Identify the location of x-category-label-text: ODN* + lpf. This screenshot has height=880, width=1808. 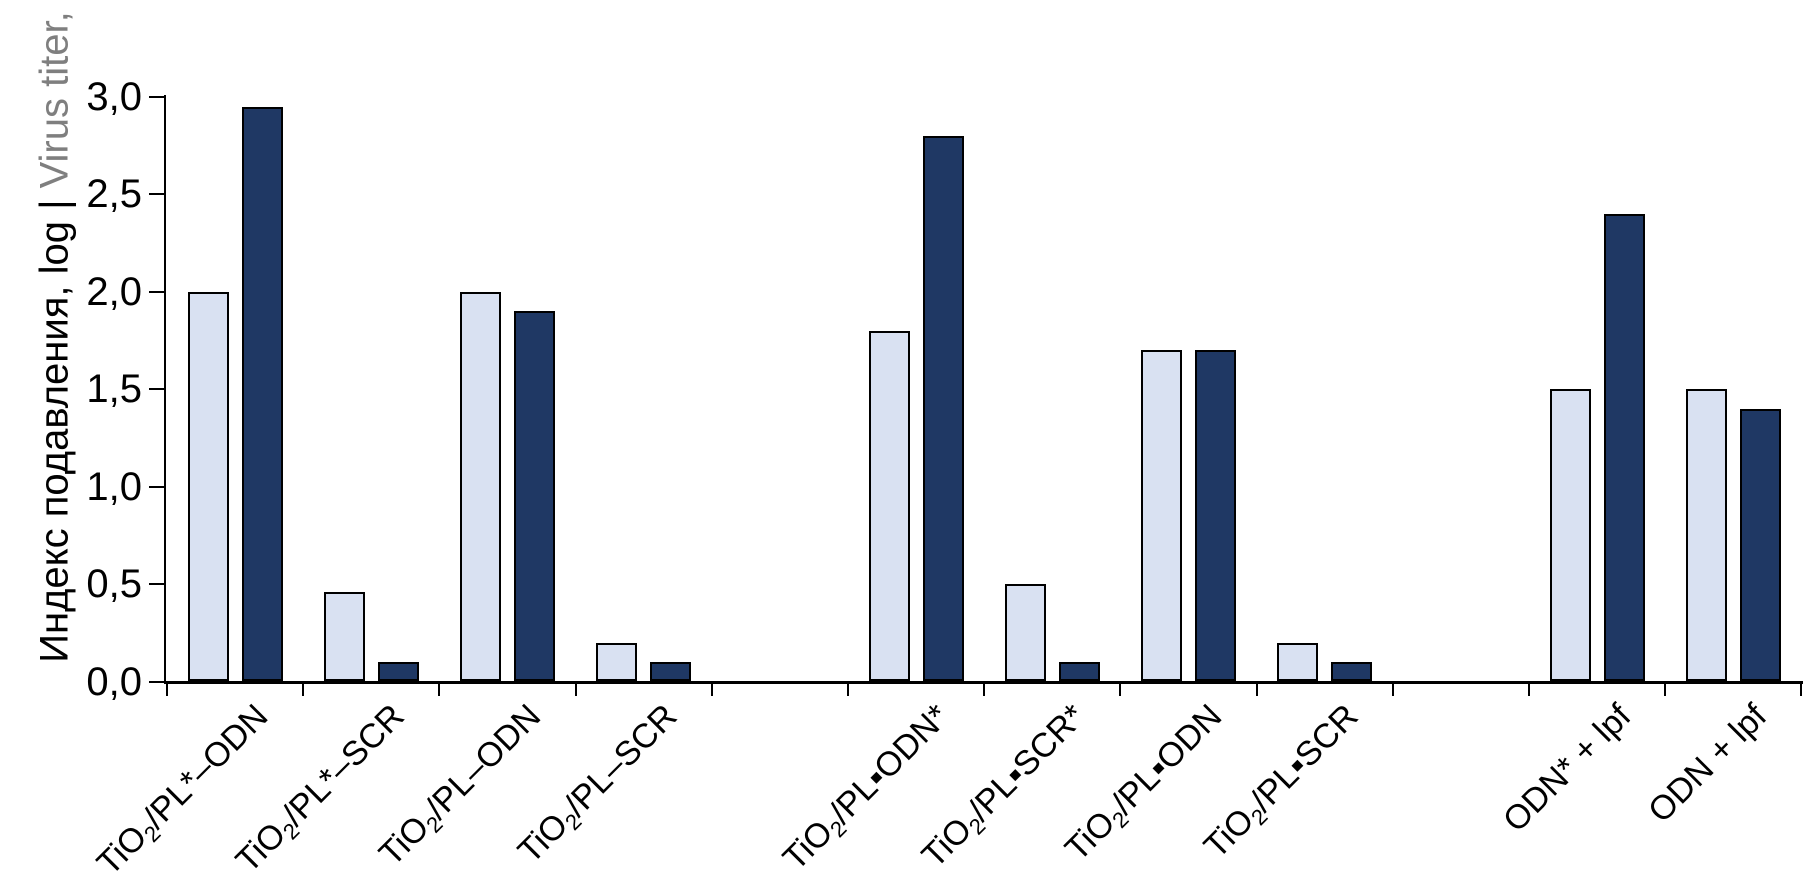
(1566, 768).